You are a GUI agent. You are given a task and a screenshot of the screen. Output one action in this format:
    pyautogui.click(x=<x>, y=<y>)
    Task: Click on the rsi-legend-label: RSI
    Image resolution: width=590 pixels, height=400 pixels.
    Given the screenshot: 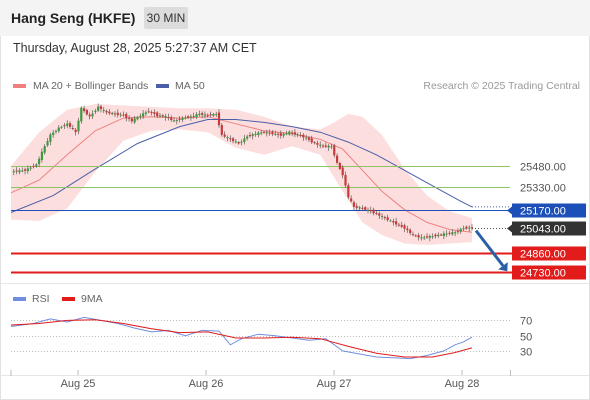 What is the action you would take?
    pyautogui.click(x=41, y=299)
    